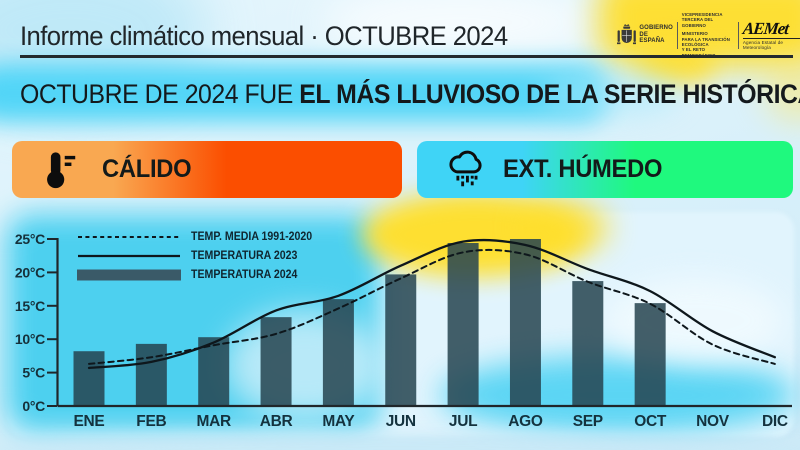 The width and height of the screenshot is (800, 450). I want to click on svg-text: SEP, so click(588, 421).